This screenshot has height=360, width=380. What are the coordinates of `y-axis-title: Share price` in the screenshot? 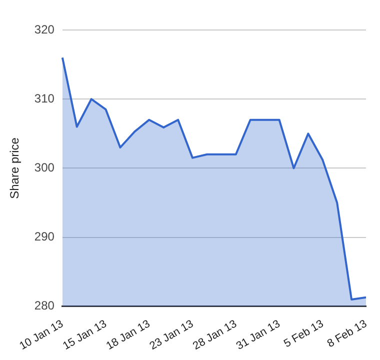 It's located at (15, 168).